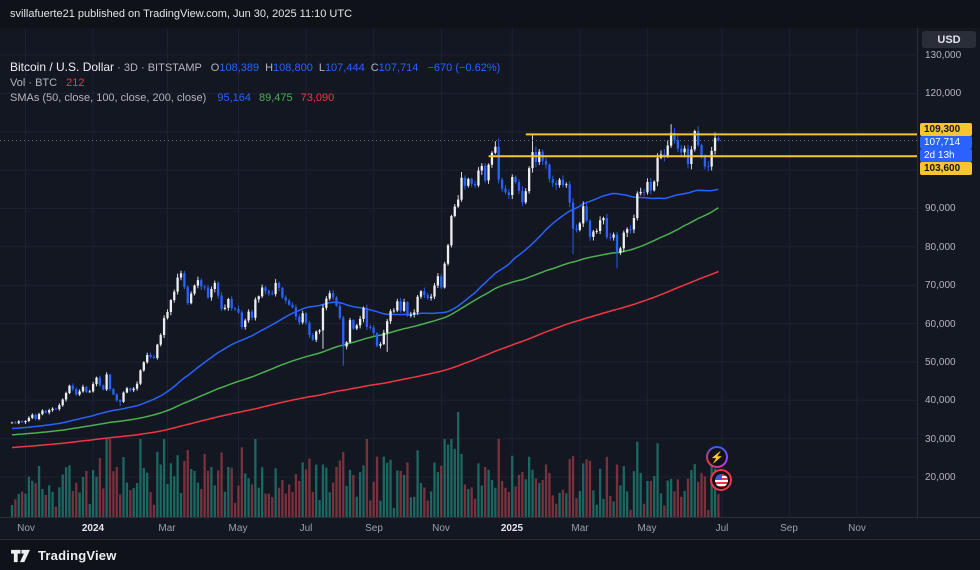 Image resolution: width=980 pixels, height=570 pixels. I want to click on ohlc-value: 108,389, so click(239, 68).